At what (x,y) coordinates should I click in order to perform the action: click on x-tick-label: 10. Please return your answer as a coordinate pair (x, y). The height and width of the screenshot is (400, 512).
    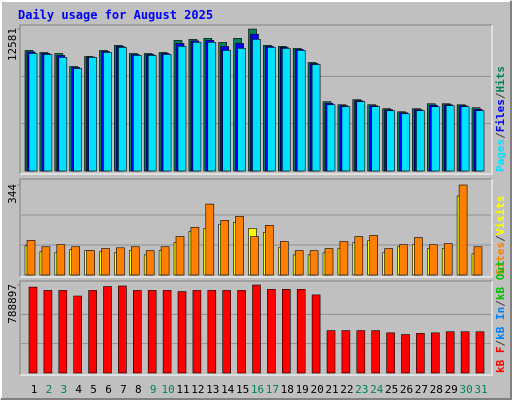
    Looking at the image, I should click on (167, 389).